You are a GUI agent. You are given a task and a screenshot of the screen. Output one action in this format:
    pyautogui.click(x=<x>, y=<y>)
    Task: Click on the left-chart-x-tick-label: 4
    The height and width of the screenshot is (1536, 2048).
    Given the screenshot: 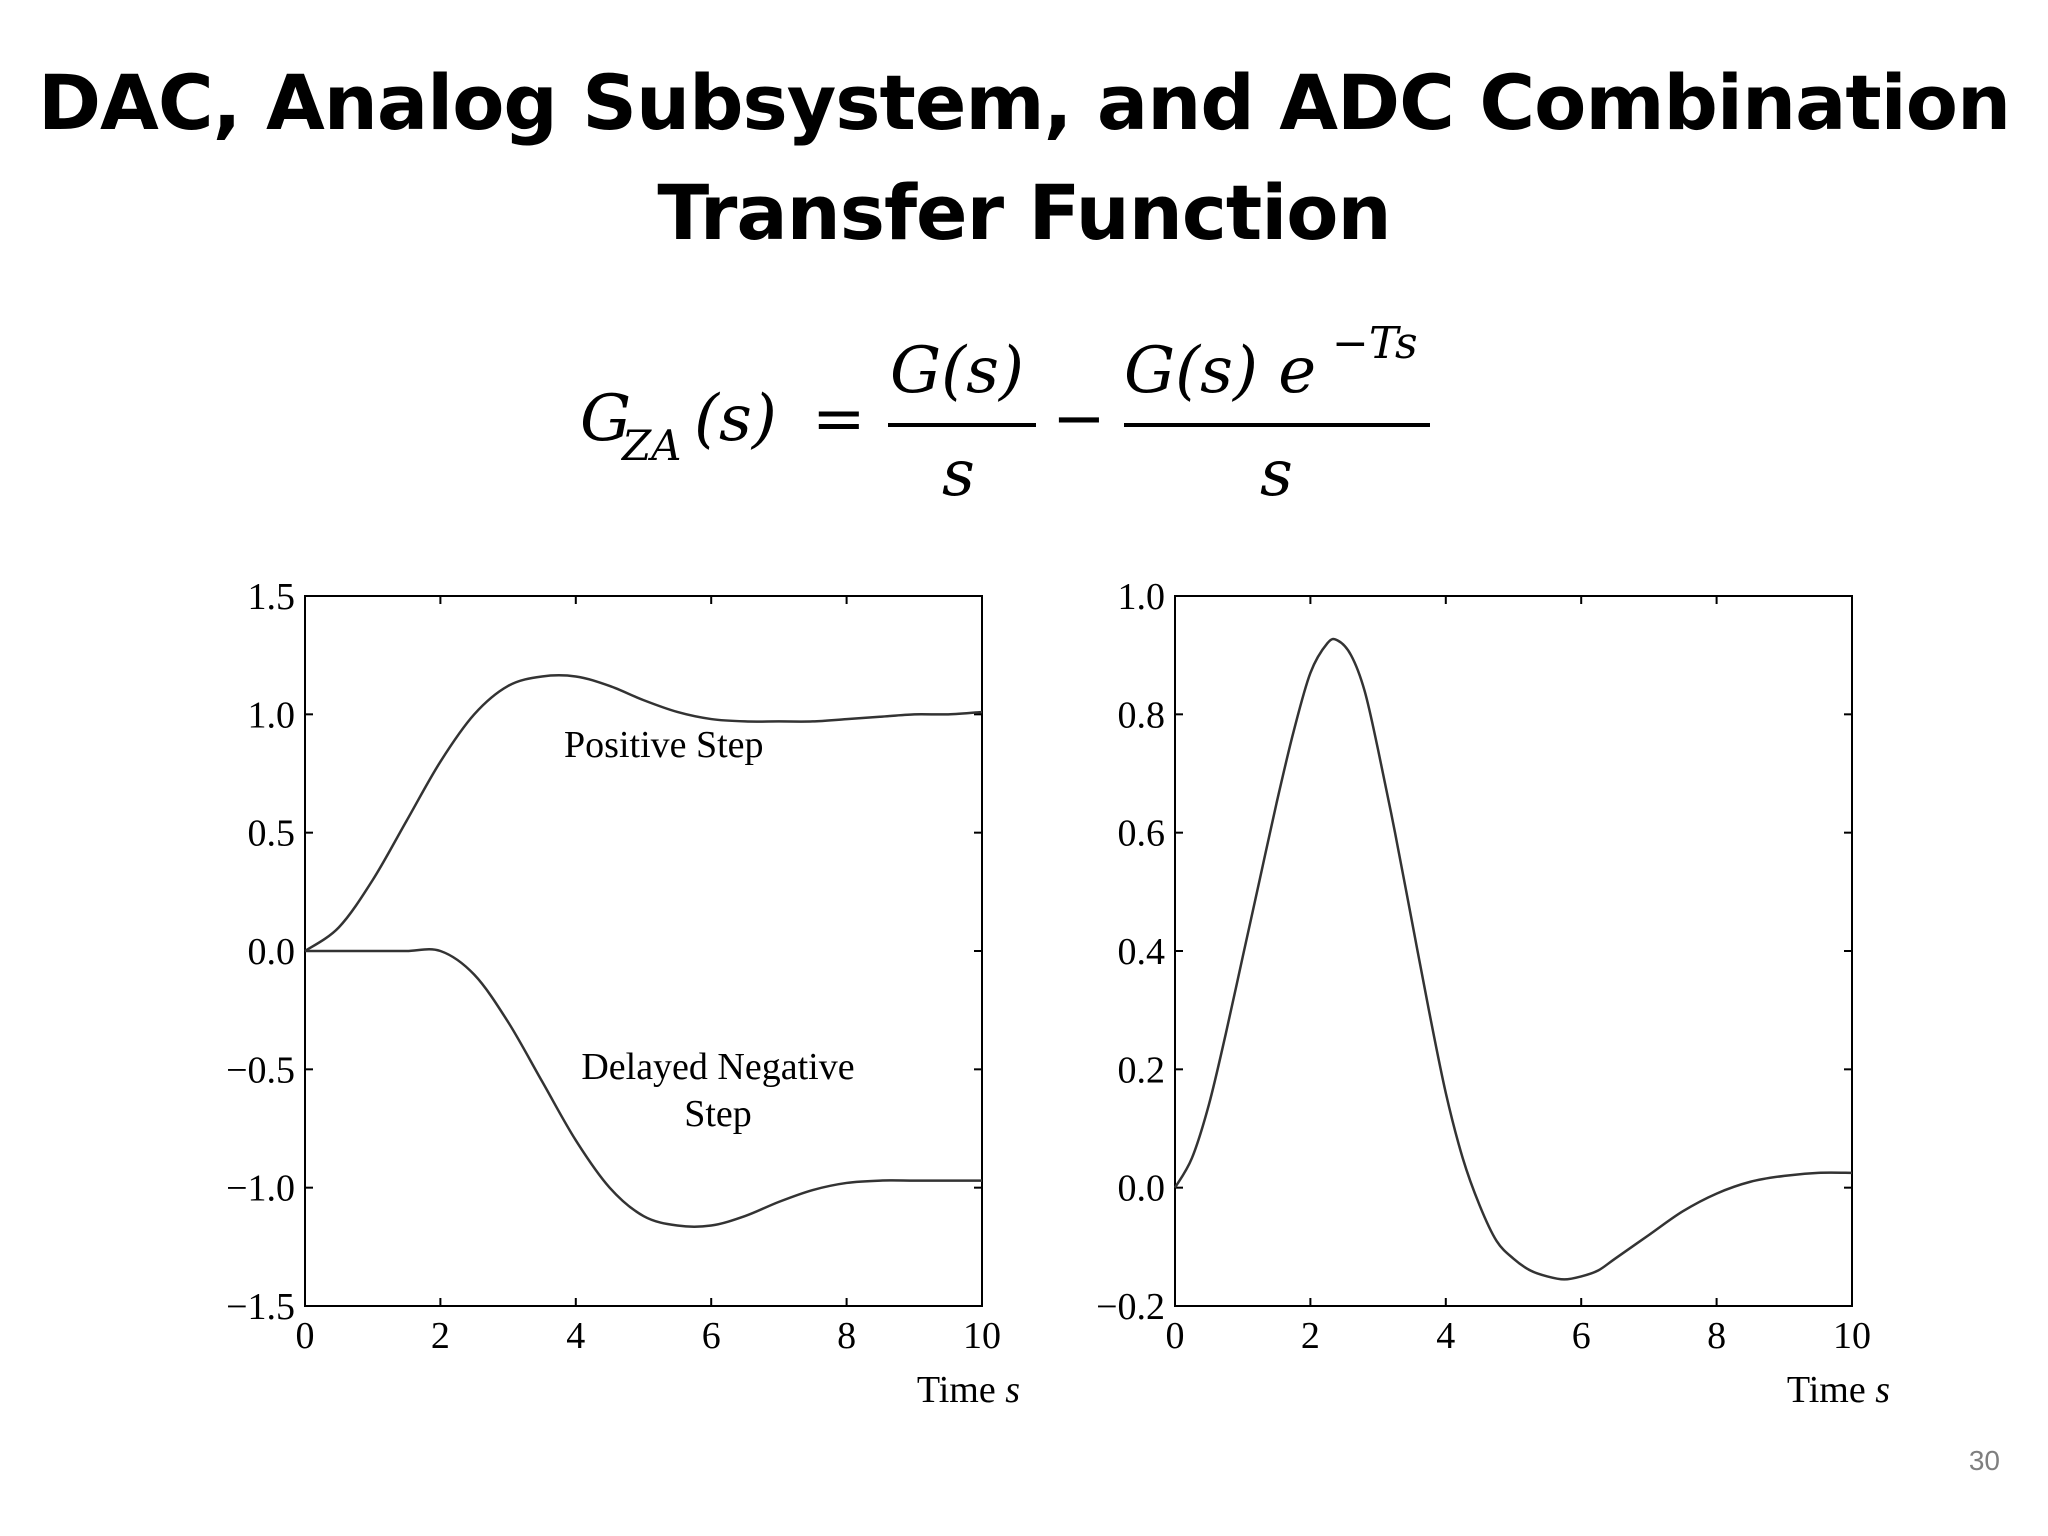 What is the action you would take?
    pyautogui.click(x=575, y=1336)
    